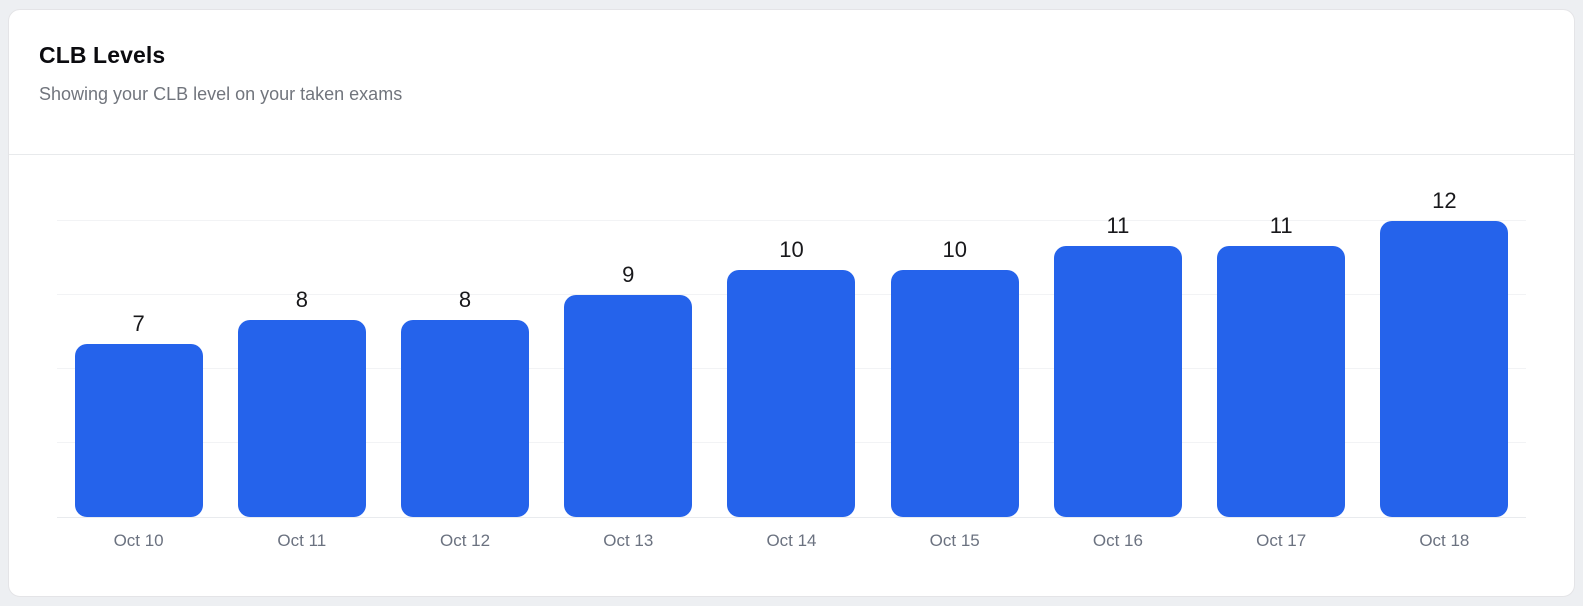 The height and width of the screenshot is (606, 1583). What do you see at coordinates (791, 540) in the screenshot?
I see `x-axis-tick-label: Oct 14` at bounding box center [791, 540].